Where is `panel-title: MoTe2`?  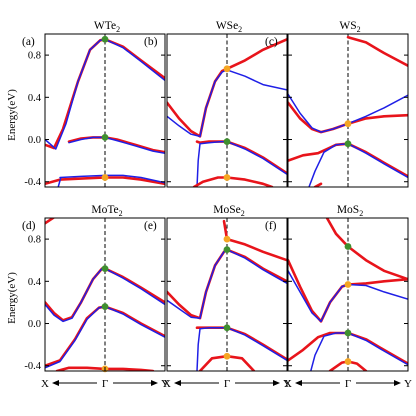
panel-title: MoTe2 is located at coordinates (106, 211).